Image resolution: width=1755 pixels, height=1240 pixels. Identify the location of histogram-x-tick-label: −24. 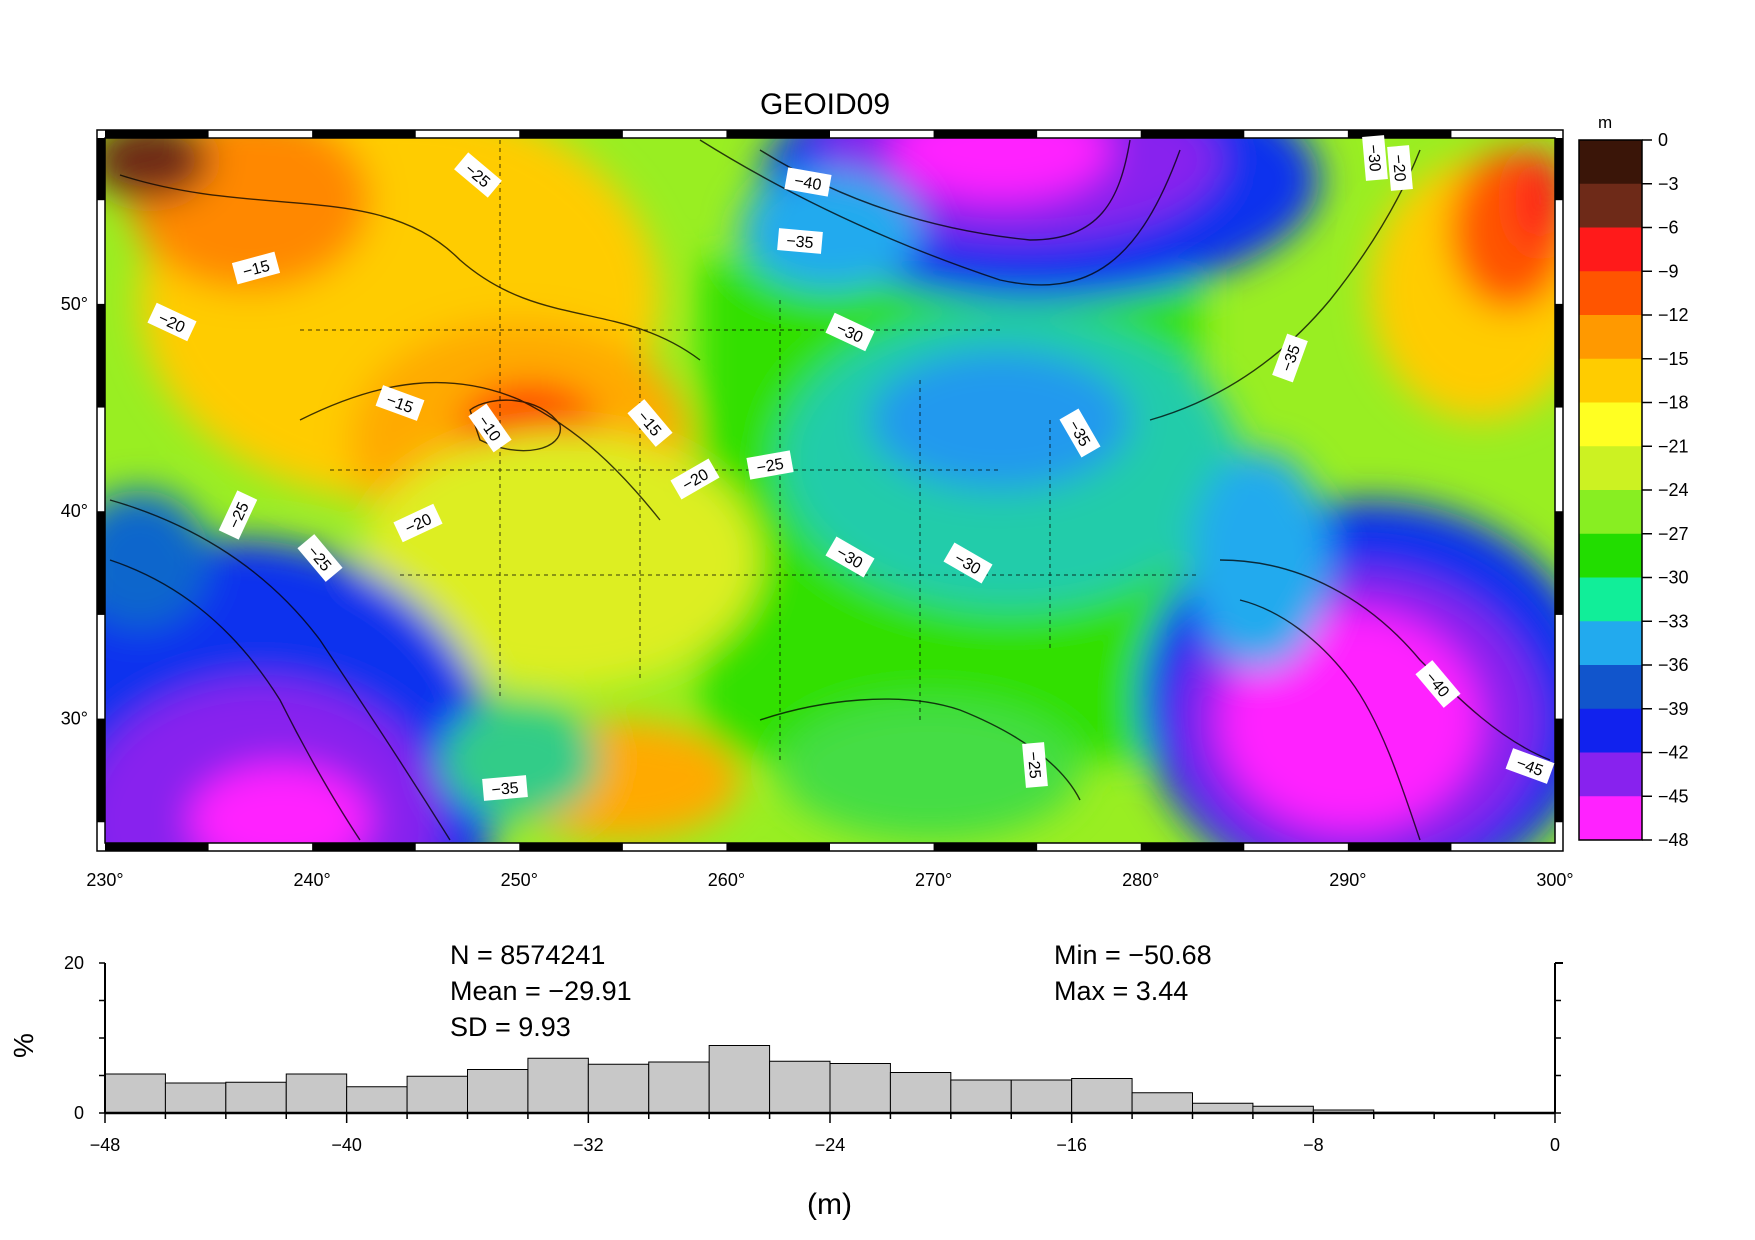
(830, 1145).